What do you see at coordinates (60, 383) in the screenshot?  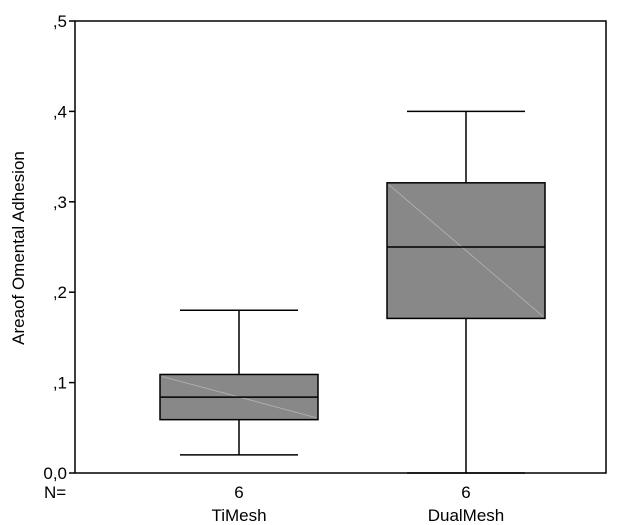 I see `y-tick-label: ,1` at bounding box center [60, 383].